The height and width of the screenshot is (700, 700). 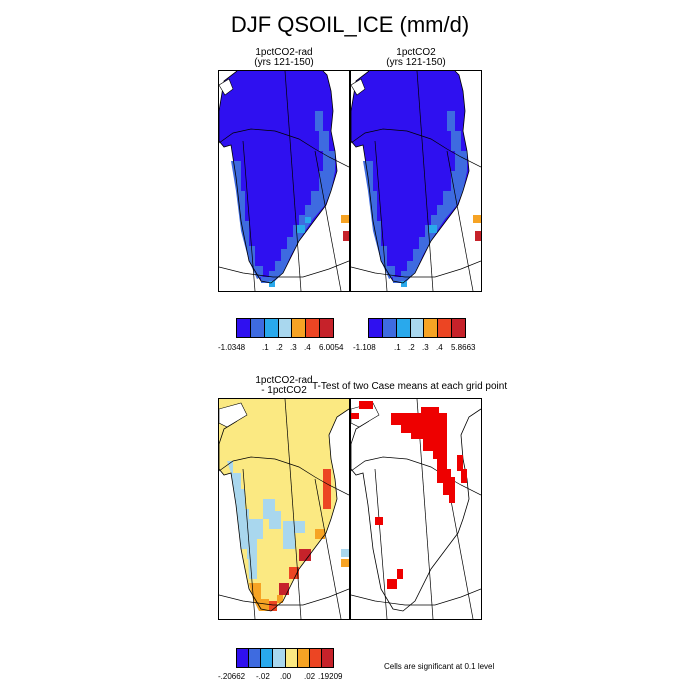 I want to click on significant-cells-west, so click(x=379, y=521).